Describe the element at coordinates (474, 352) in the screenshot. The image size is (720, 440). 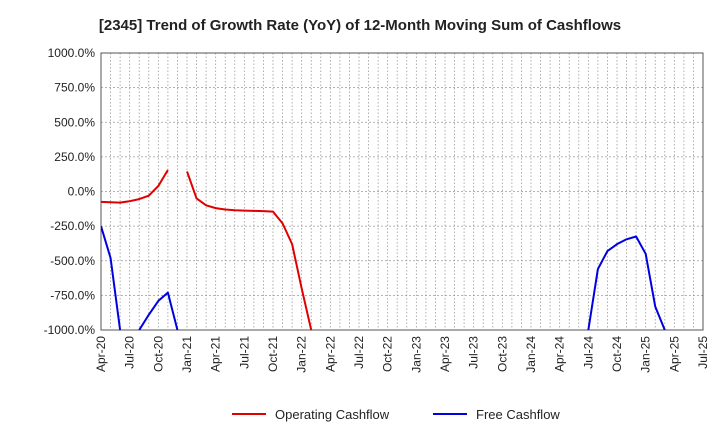
I see `x-tick-label: Jul-23` at that location.